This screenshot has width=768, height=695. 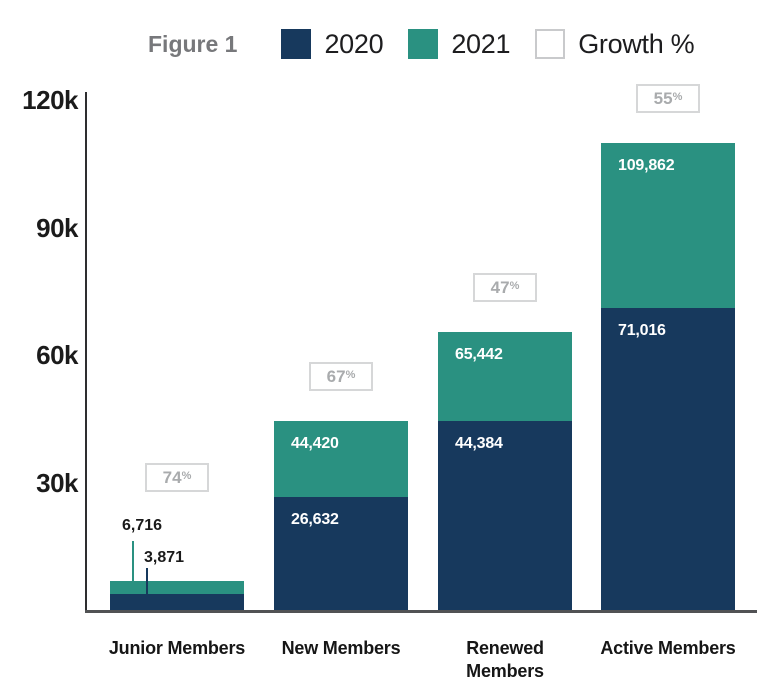 I want to click on x-axis-baseline, so click(x=421, y=611).